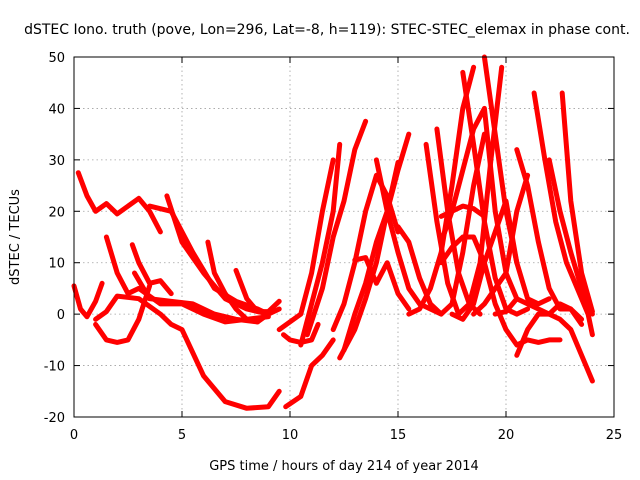 The height and width of the screenshot is (480, 640). I want to click on y-tick-label: 20, so click(56, 212).